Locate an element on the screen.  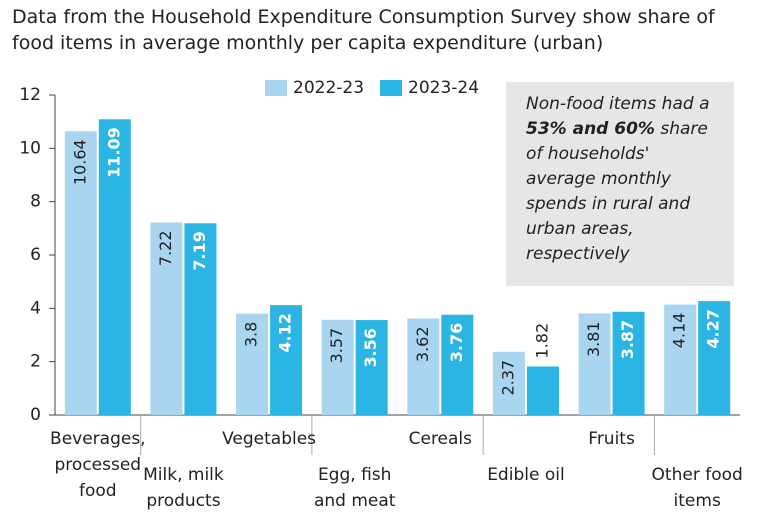
value-label: 3.8 is located at coordinates (251, 334).